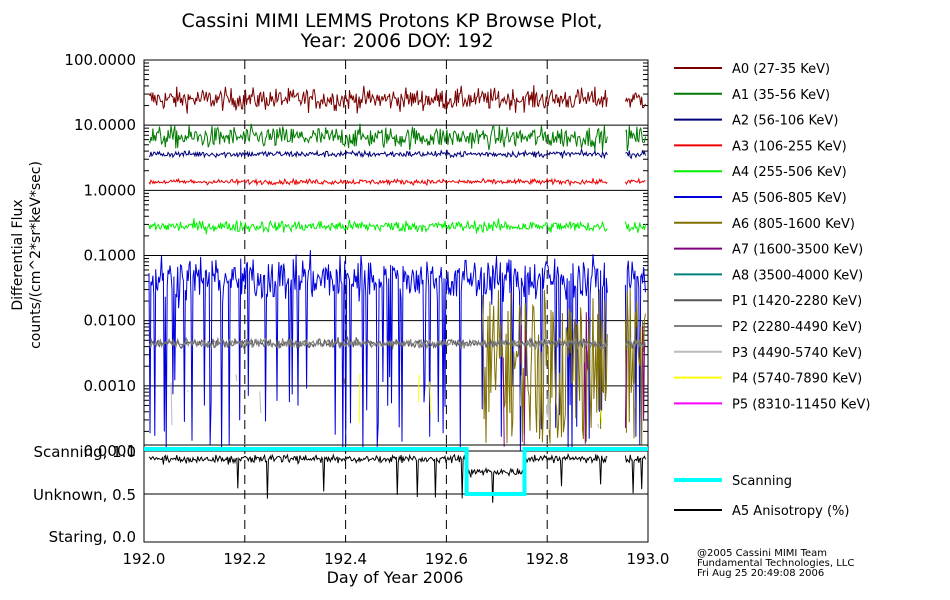 This screenshot has width=950, height=600. Describe the element at coordinates (797, 353) in the screenshot. I see `legend-label: P3 (4490-5740 KeV)` at that location.